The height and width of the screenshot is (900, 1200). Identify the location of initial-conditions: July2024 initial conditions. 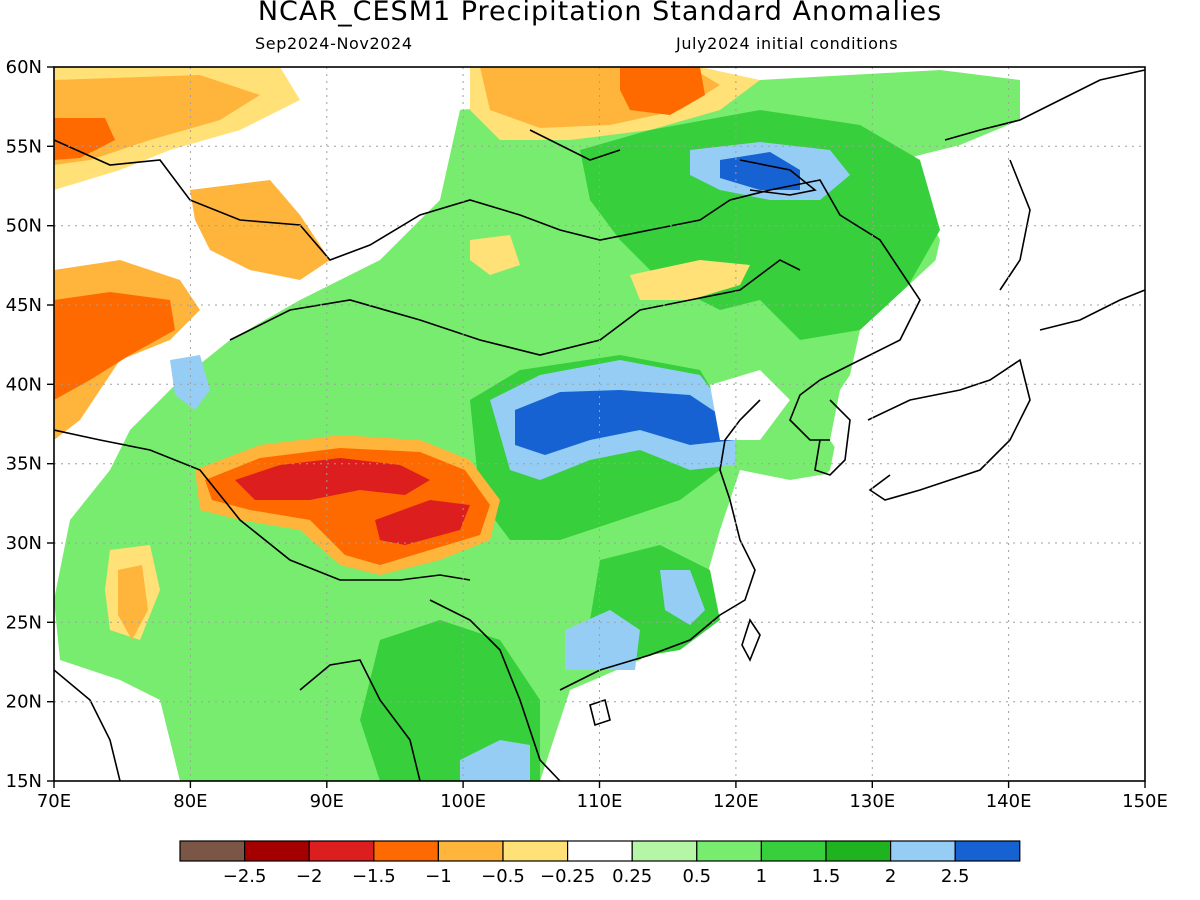
(787, 43).